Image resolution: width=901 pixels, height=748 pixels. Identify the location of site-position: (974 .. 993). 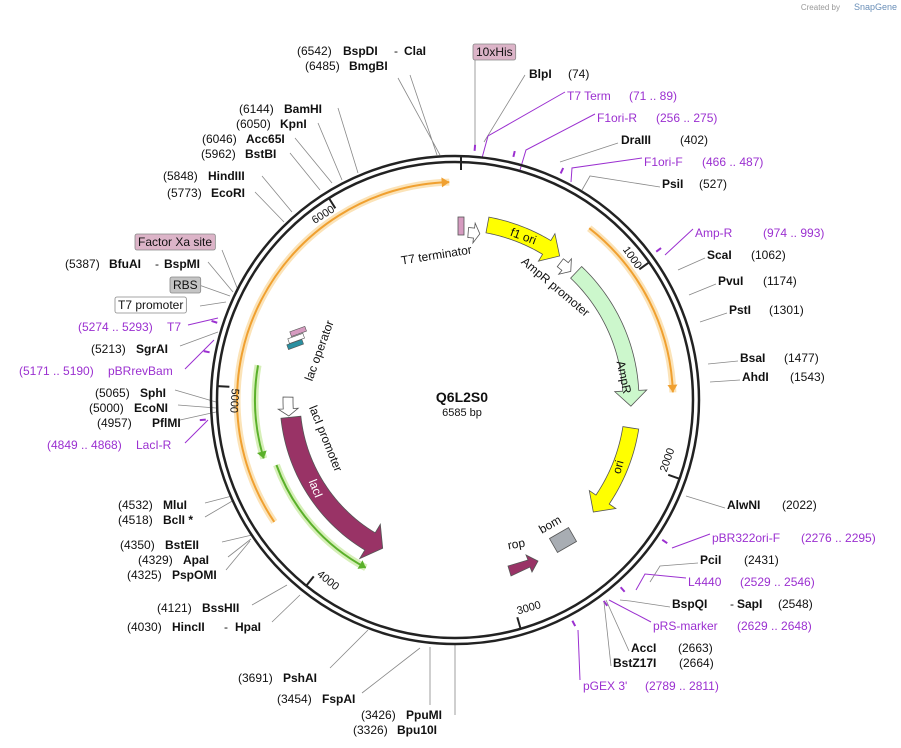
(793, 233).